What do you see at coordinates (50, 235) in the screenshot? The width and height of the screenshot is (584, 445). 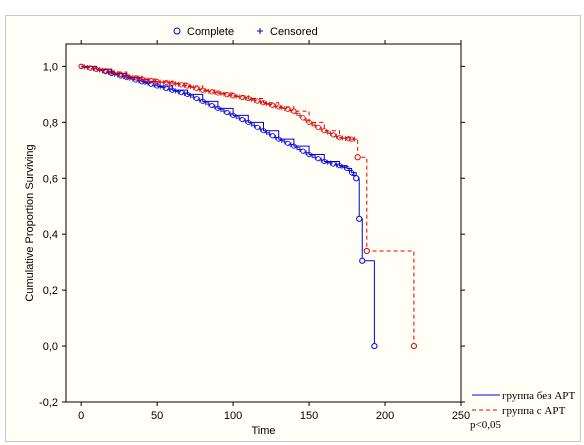 I see `y-tick-label: 0,4` at bounding box center [50, 235].